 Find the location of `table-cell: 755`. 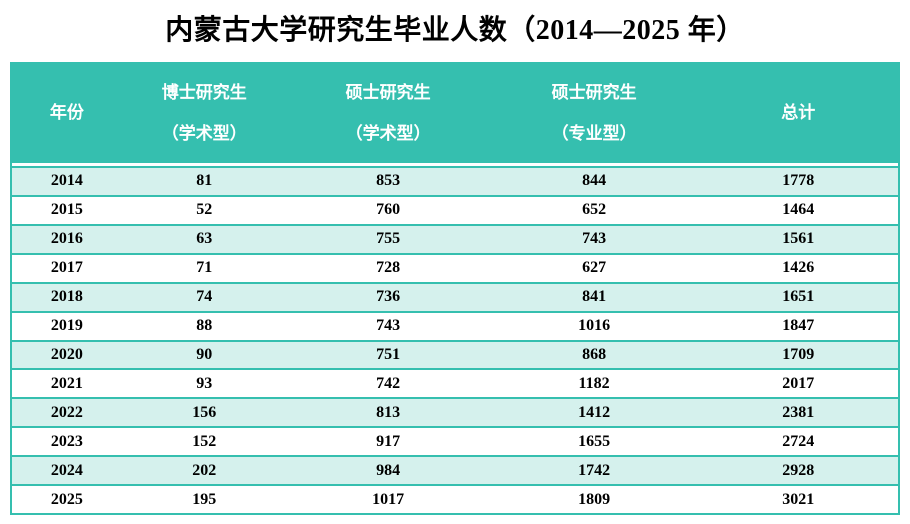

table-cell: 755 is located at coordinates (388, 239).